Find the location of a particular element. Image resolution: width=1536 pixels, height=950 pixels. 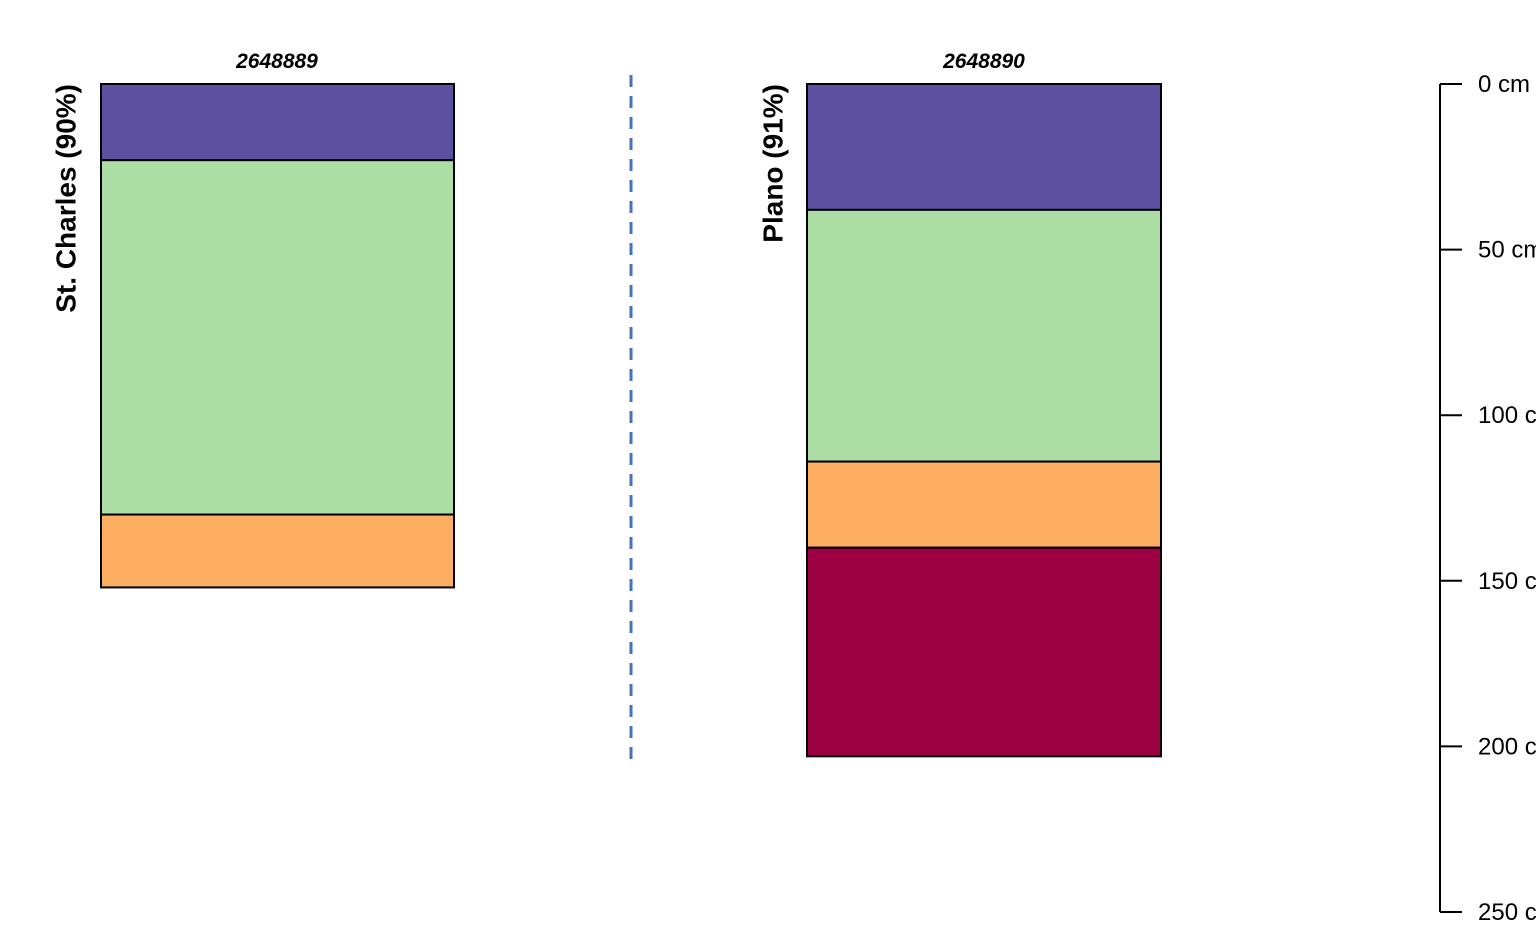

depth-tick-label-250: 250 cm is located at coordinates (1507, 912).